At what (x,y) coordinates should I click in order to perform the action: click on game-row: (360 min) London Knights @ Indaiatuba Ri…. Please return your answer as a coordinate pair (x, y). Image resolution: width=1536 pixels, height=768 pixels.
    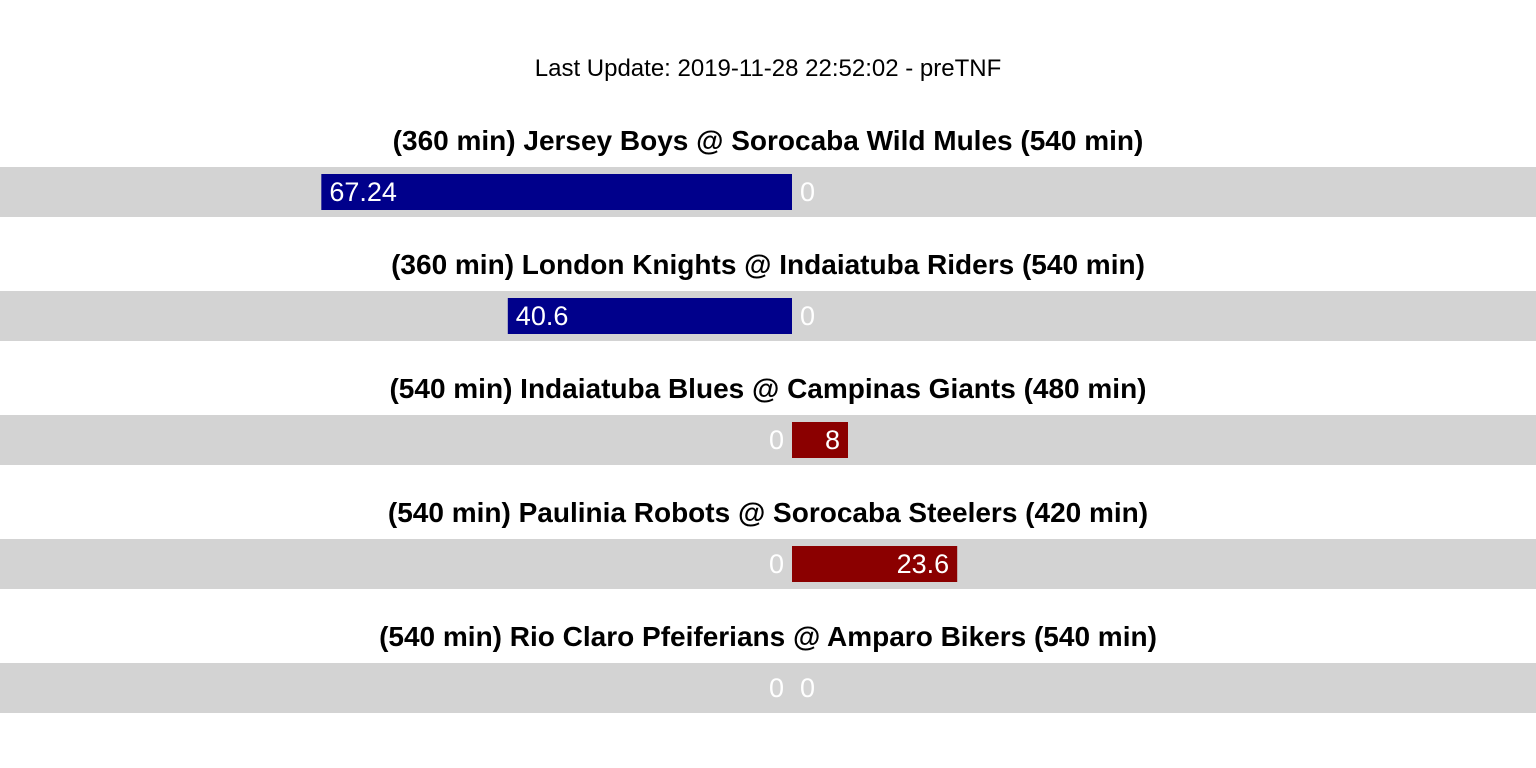
    Looking at the image, I should click on (768, 295).